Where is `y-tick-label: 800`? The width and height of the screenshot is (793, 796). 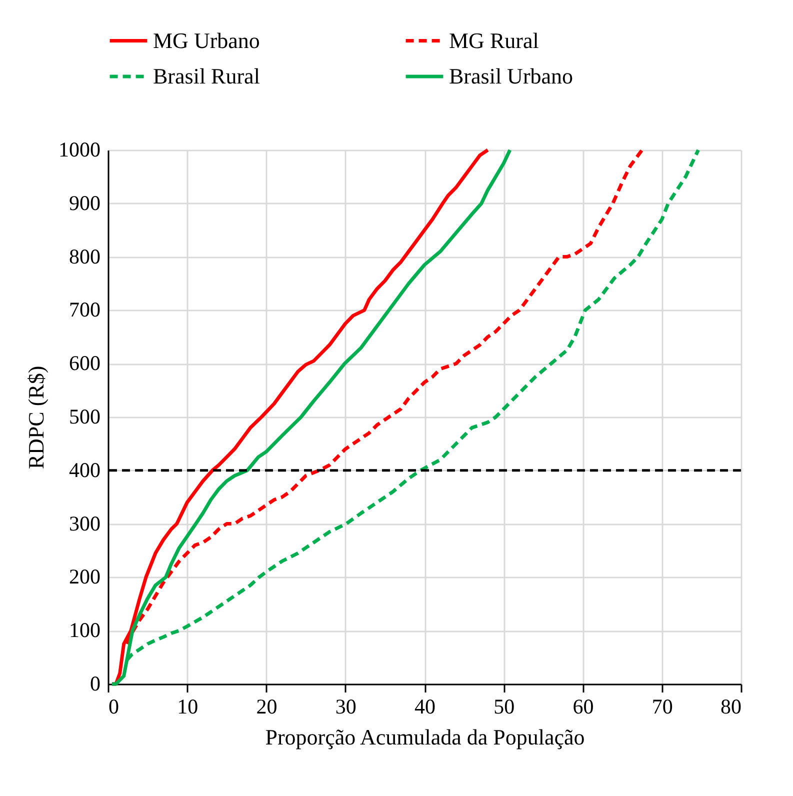 y-tick-label: 800 is located at coordinates (84, 256).